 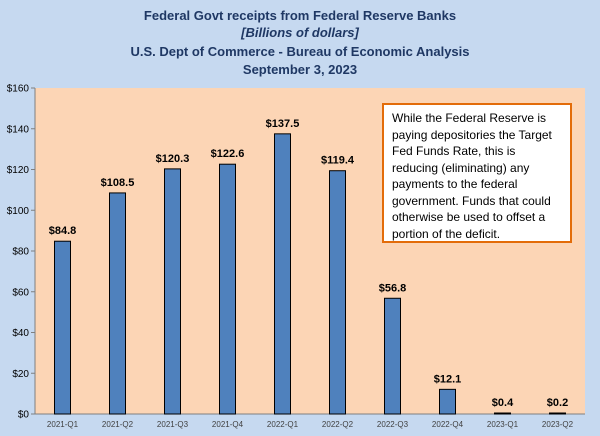 I want to click on y-tick-label: $100, so click(x=18, y=211).